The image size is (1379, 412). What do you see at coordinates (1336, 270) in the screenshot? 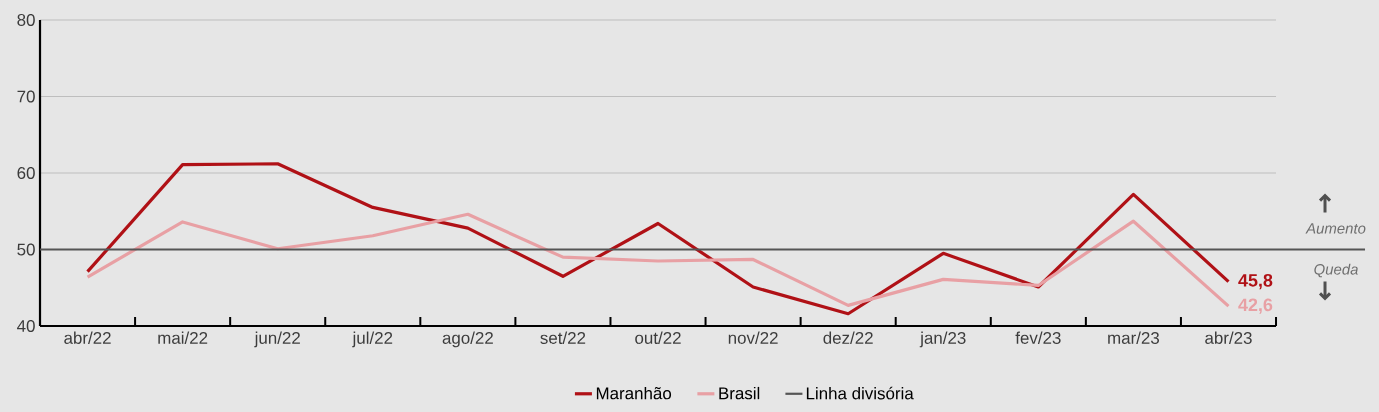
I see `text: Queda` at bounding box center [1336, 270].